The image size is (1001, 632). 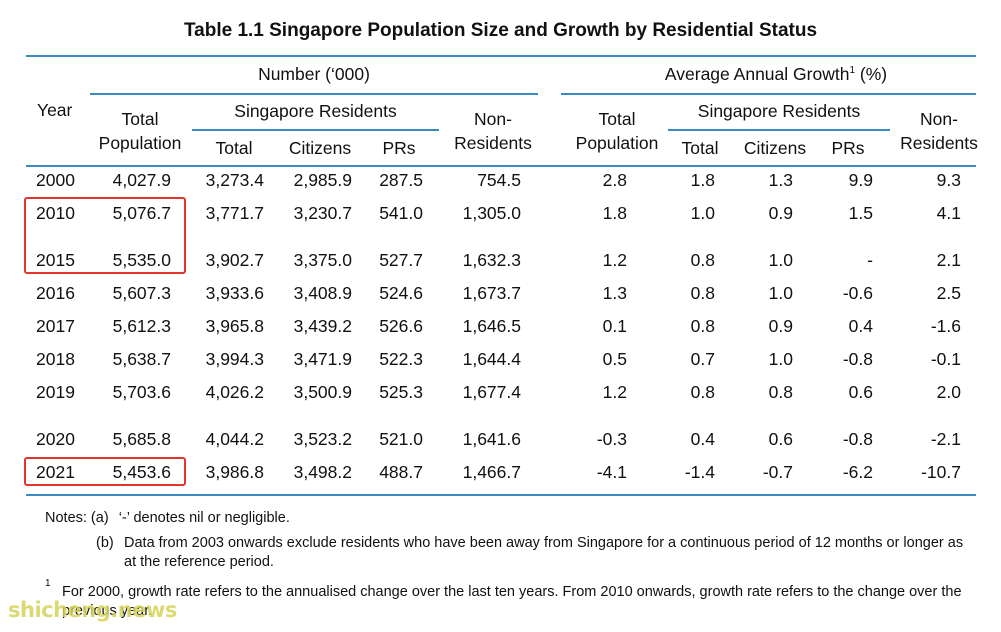 I want to click on cell-prs: 526.6, so click(x=401, y=326).